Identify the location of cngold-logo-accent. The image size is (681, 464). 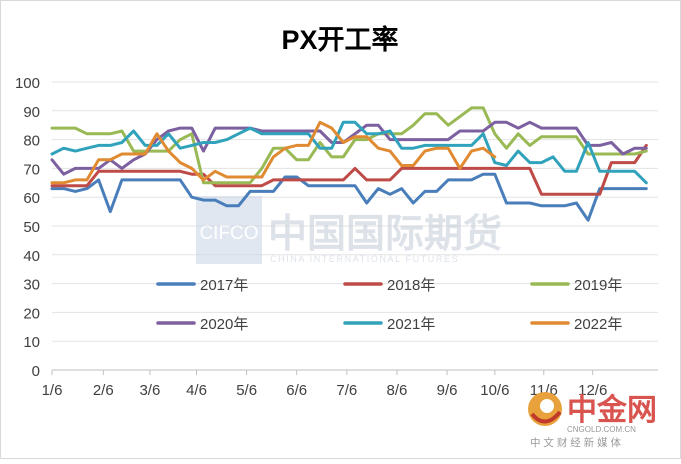
(546, 417).